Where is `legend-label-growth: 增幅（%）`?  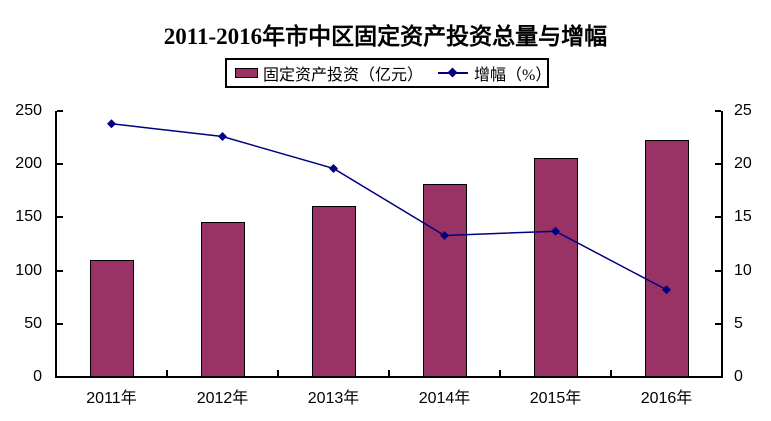
legend-label-growth: 增幅（%） is located at coordinates (513, 75).